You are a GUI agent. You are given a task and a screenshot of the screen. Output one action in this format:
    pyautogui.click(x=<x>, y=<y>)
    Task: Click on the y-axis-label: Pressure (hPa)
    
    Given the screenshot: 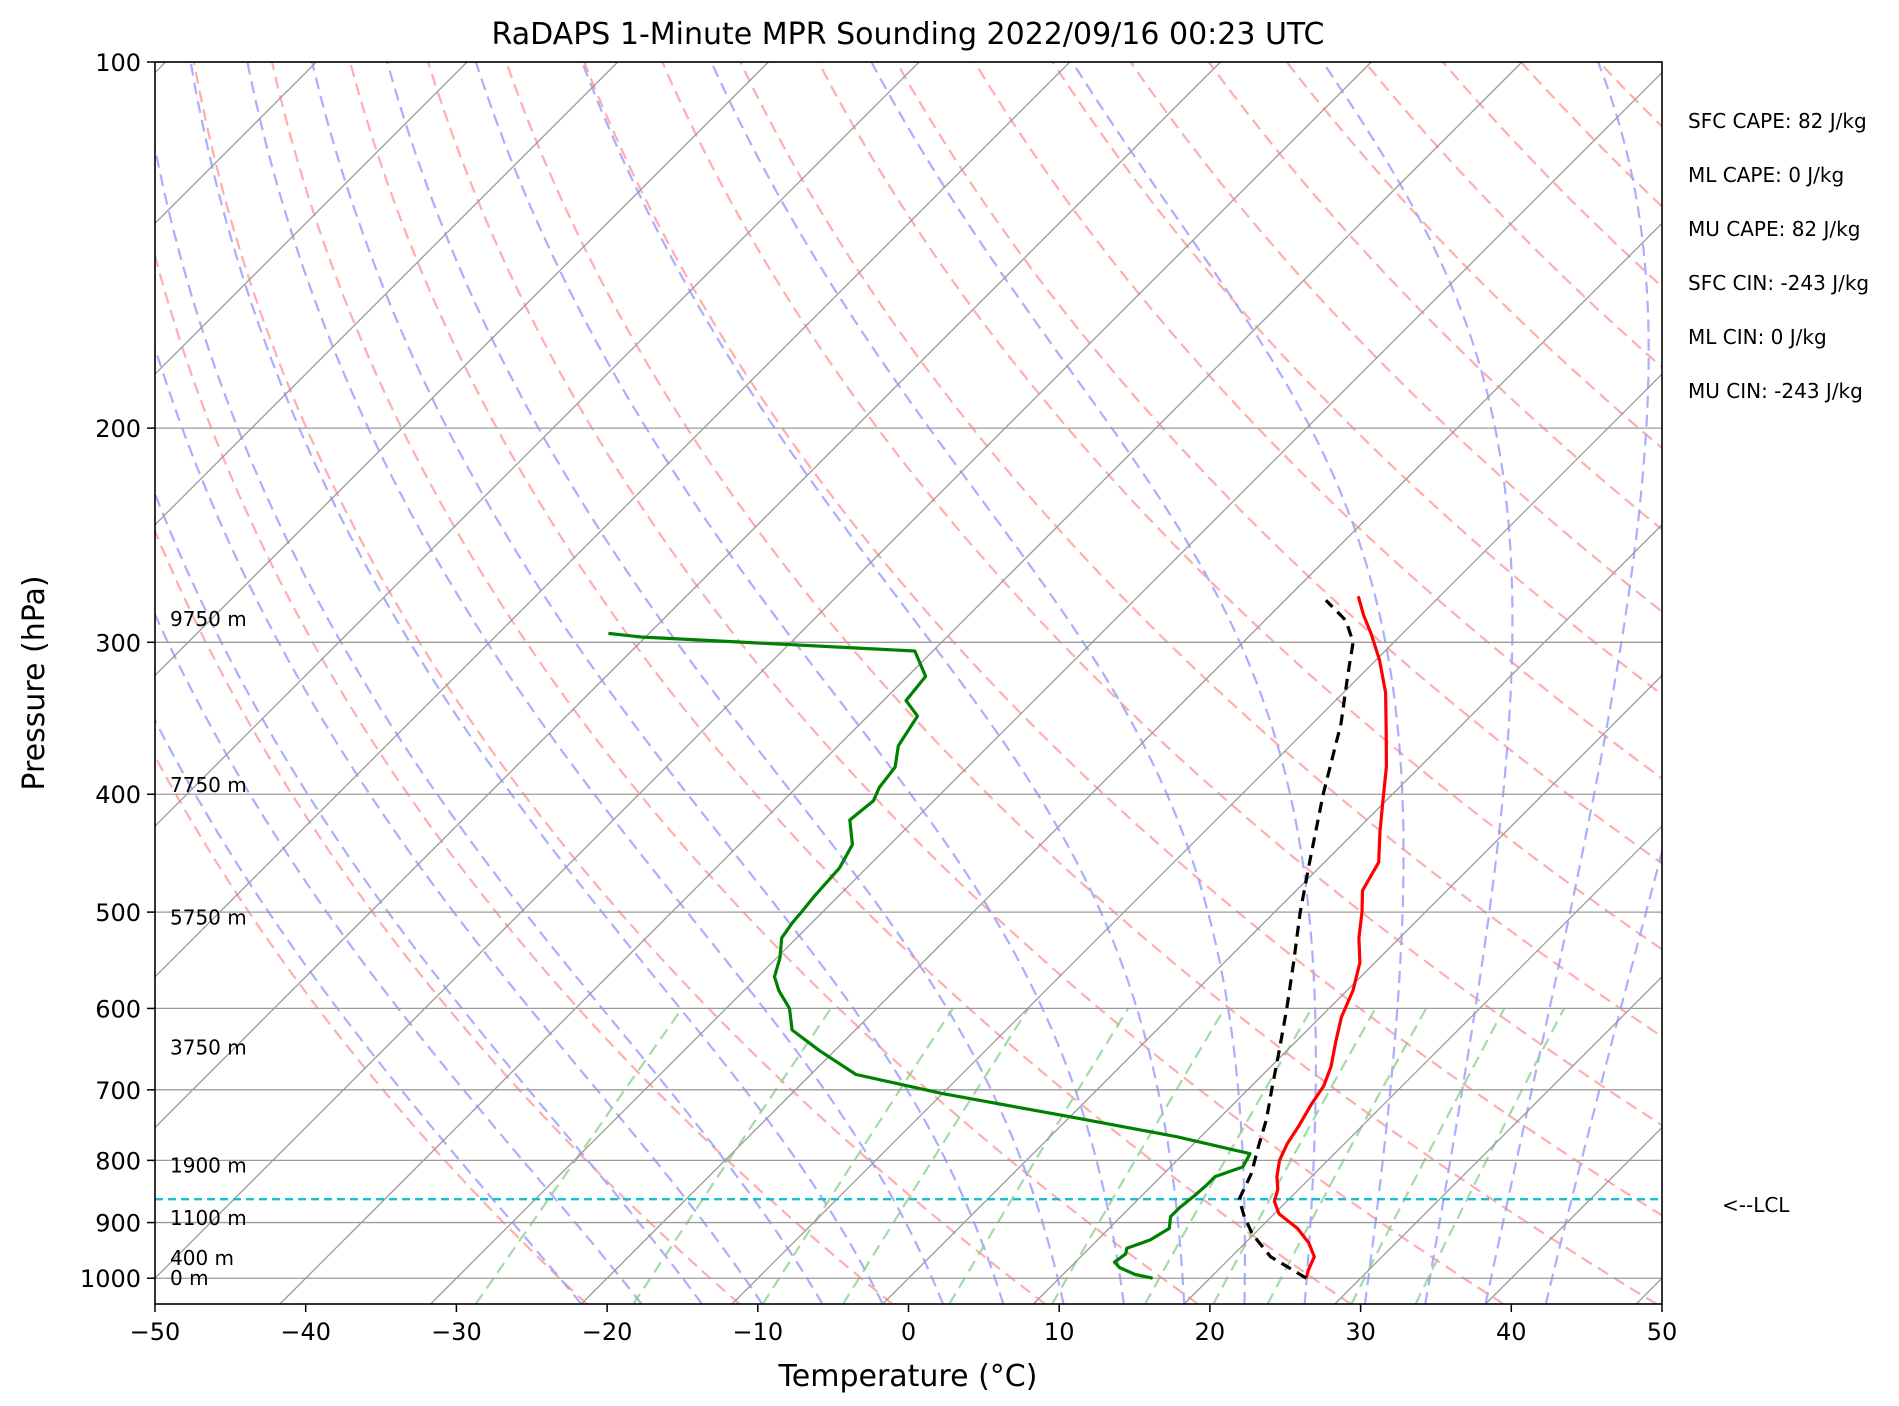 What is the action you would take?
    pyautogui.click(x=34, y=682)
    